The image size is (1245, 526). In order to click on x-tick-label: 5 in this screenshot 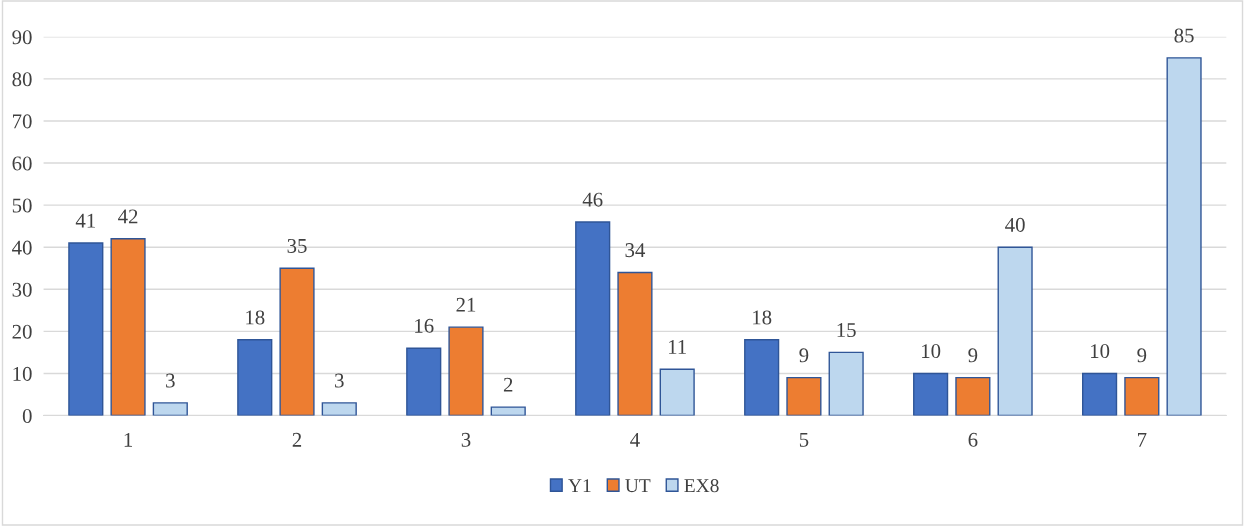, I will do `click(804, 440)`.